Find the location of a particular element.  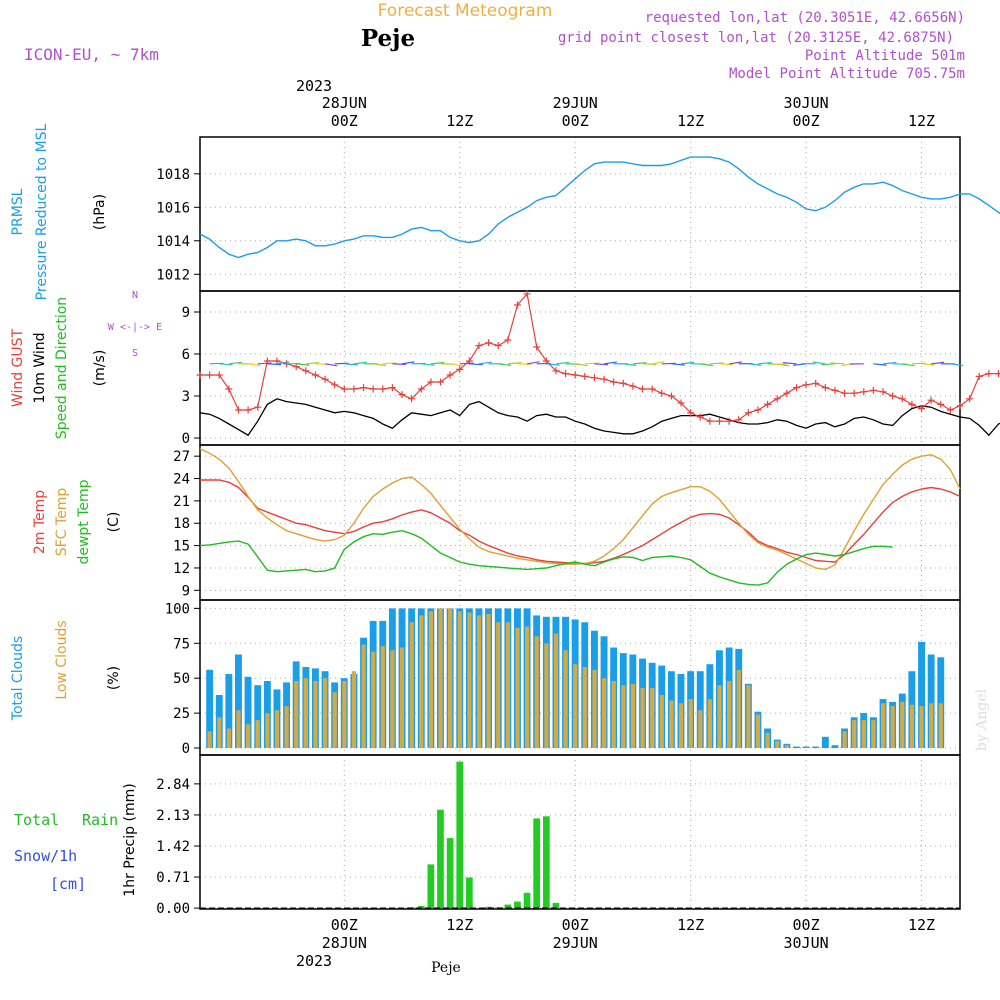

y-tick-label: 75 is located at coordinates (181, 644).